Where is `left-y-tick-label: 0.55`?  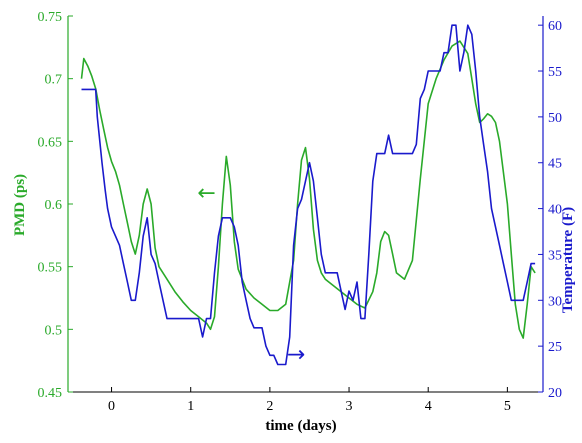
left-y-tick-label: 0.55 is located at coordinates (50, 268).